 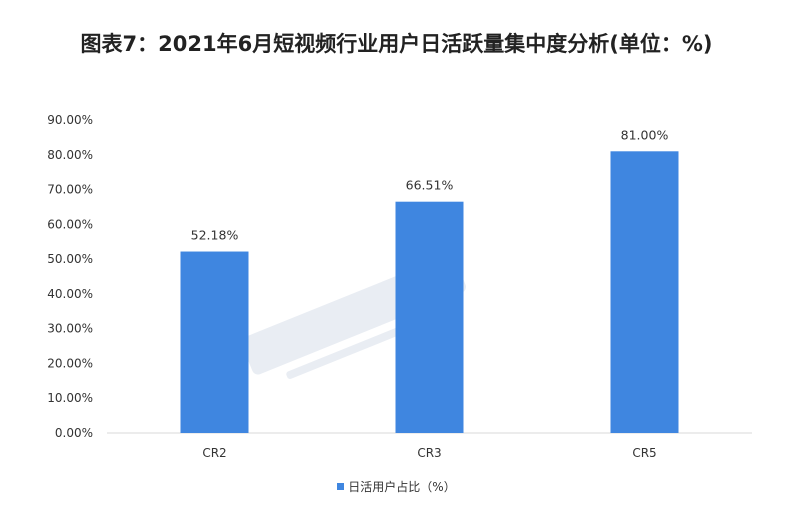 I want to click on x-tick-label: CR5, so click(x=644, y=453).